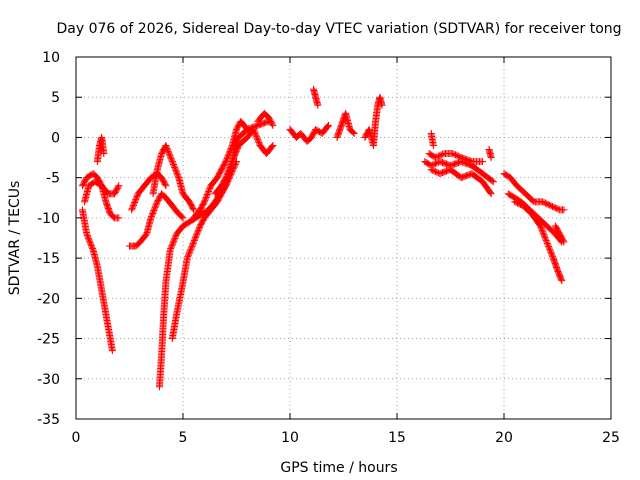 The image size is (640, 480). What do you see at coordinates (55, 98) in the screenshot?
I see `y-tick-label: 5` at bounding box center [55, 98].